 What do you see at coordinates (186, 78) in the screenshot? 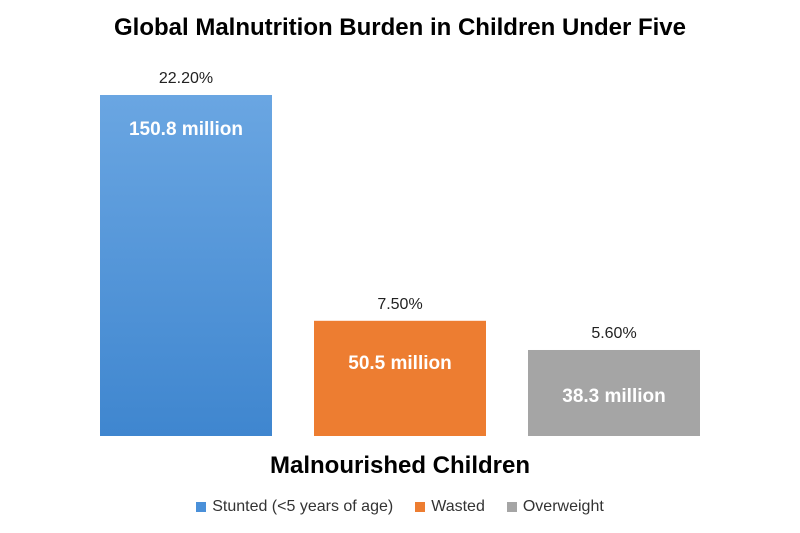
I see `percent-label: 22.20%` at bounding box center [186, 78].